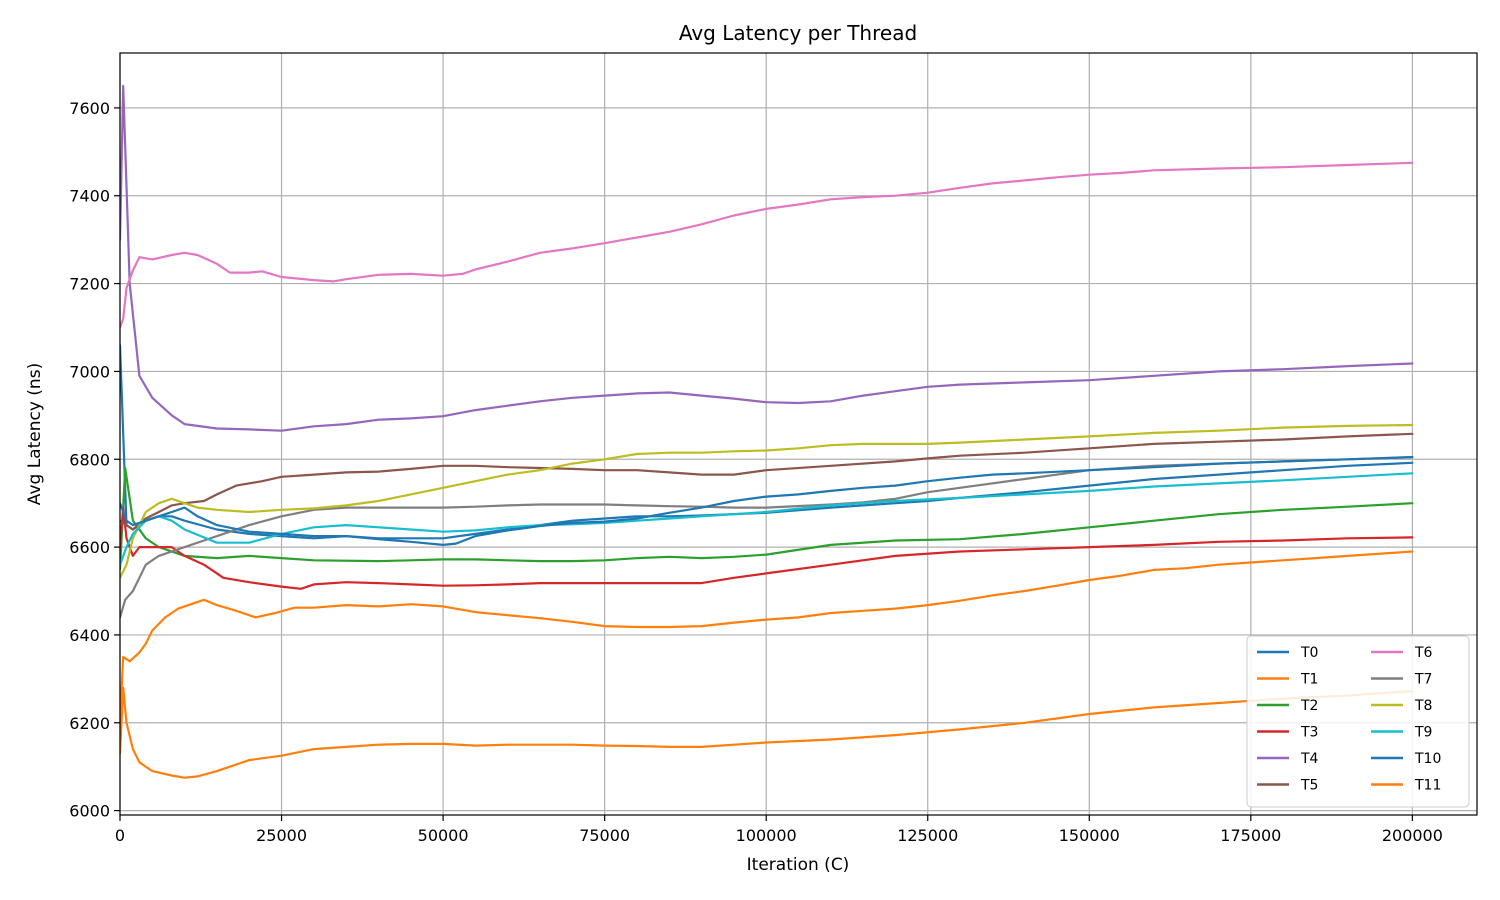  What do you see at coordinates (1309, 759) in the screenshot?
I see `legend-label: T4` at bounding box center [1309, 759].